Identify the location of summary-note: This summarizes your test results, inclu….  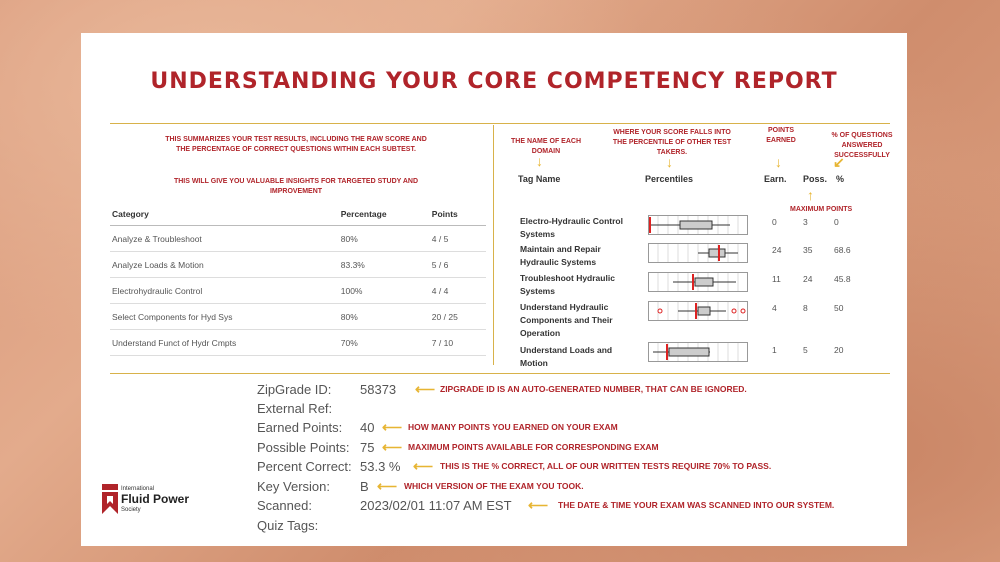
(296, 144).